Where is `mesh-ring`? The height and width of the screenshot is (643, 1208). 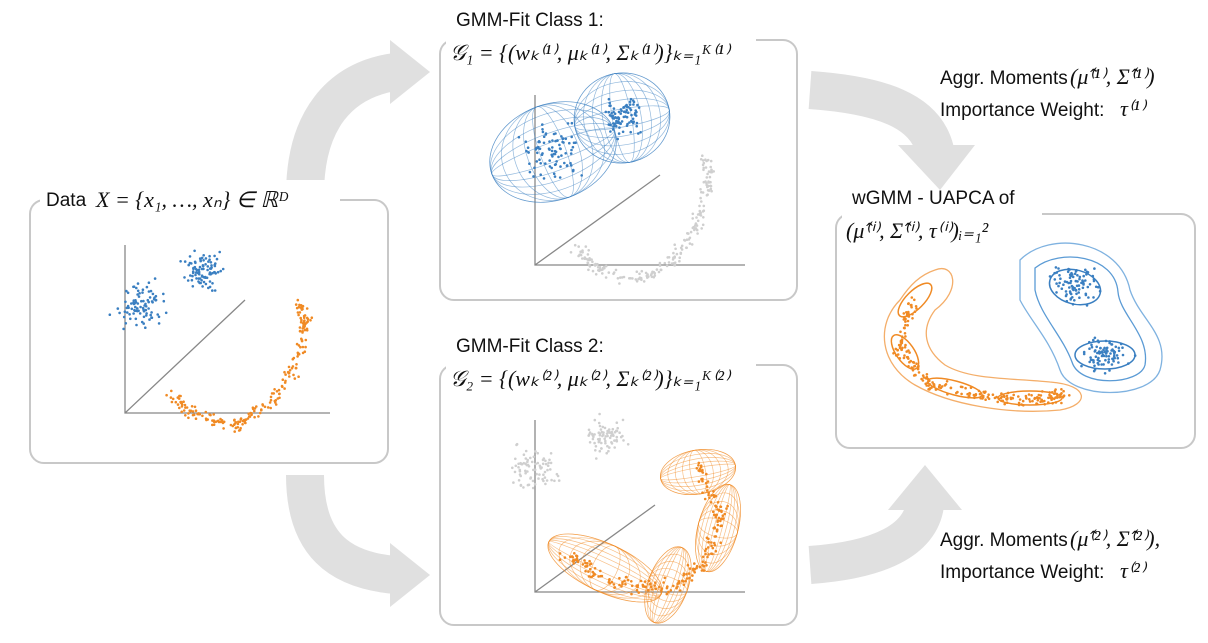
mesh-ring is located at coordinates (553, 152).